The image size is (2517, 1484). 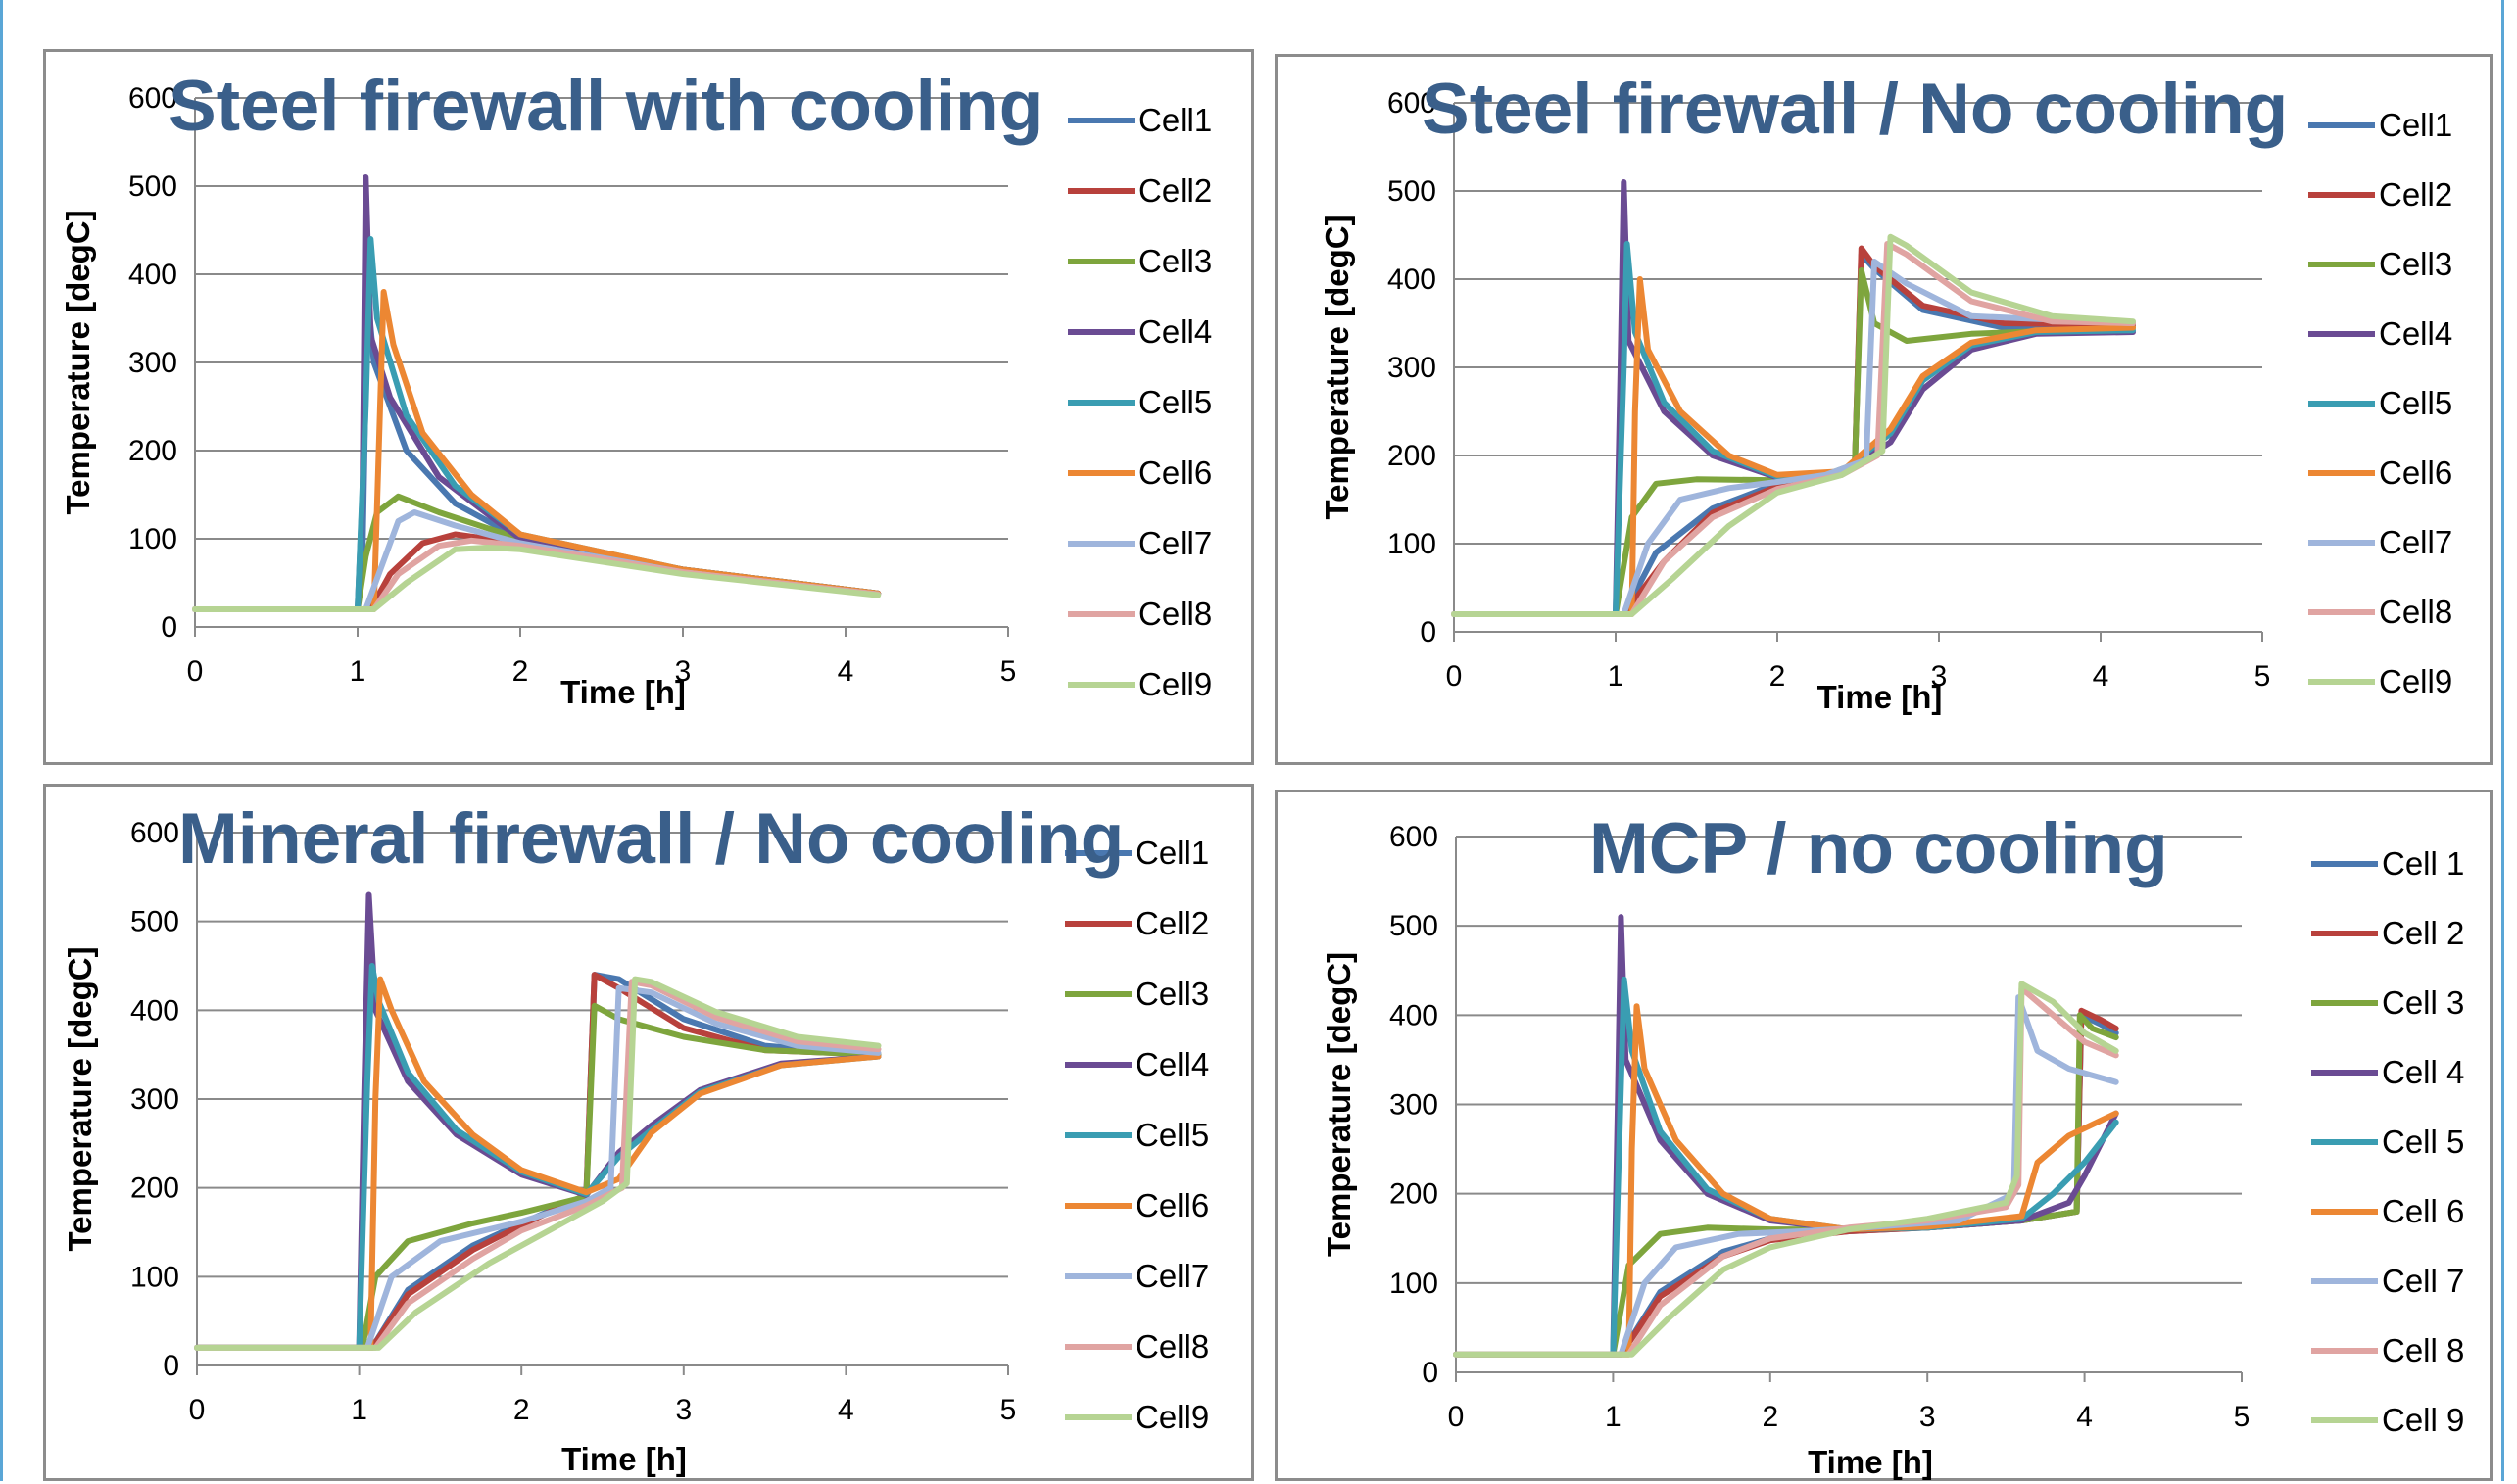 I want to click on legend-label: Cell 5, so click(x=2423, y=1142).